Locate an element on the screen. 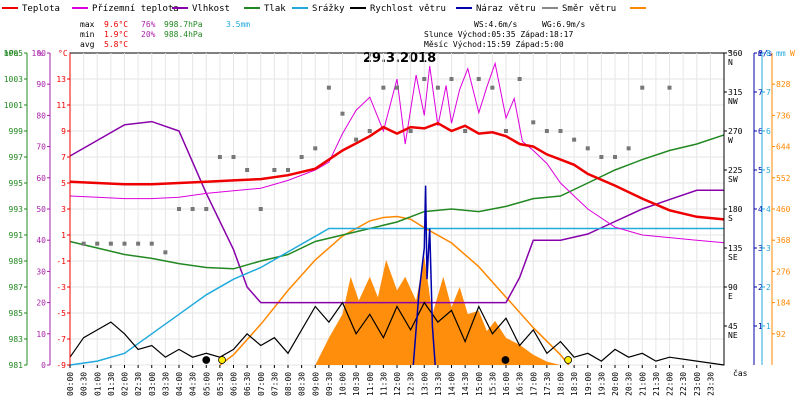 Image resolution: width=800 pixels, height=400 pixels. axis-pressure-tick-label: 987 is located at coordinates (16, 287).